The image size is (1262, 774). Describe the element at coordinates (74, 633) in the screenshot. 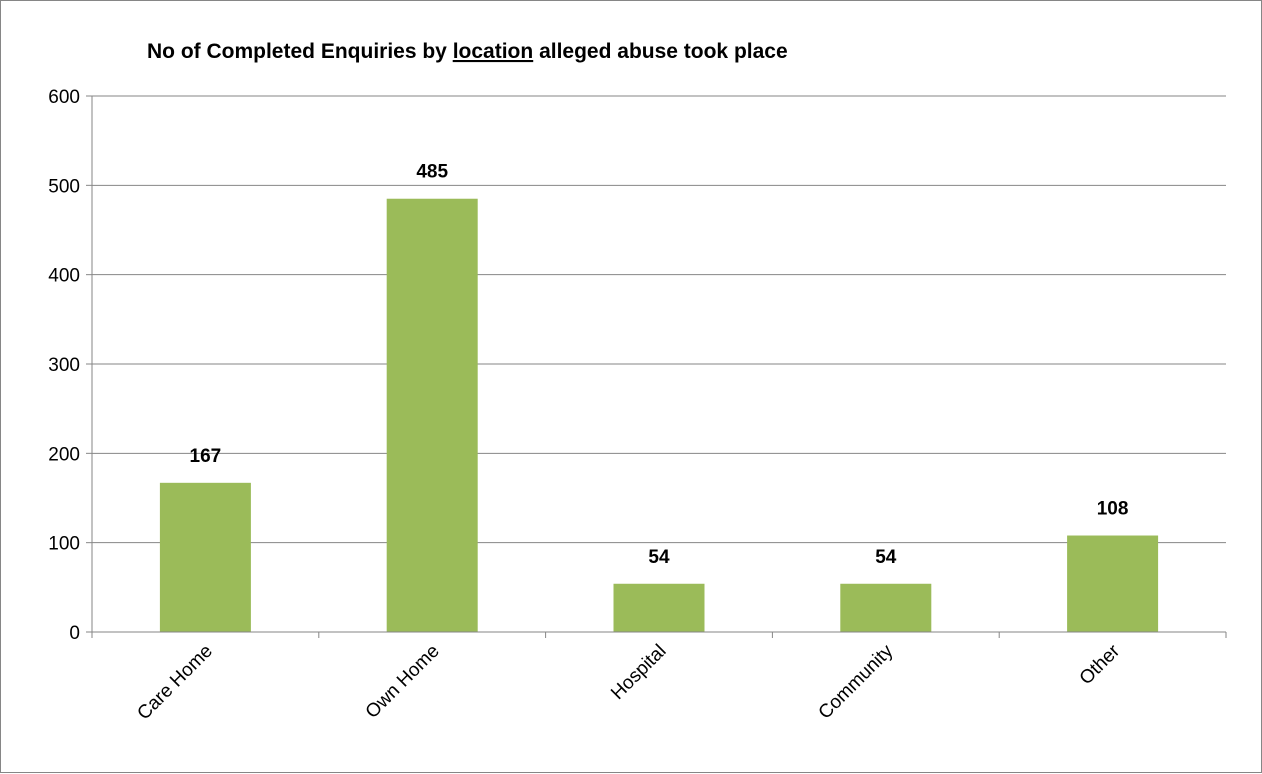

I see `y-tick-label: 0` at that location.